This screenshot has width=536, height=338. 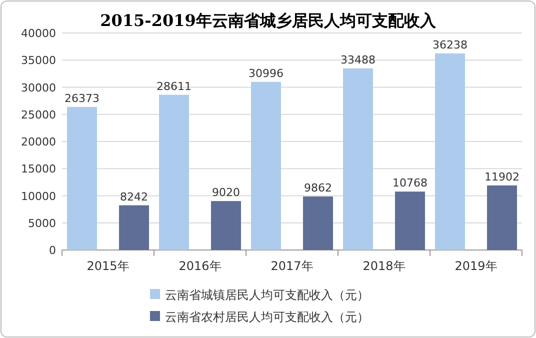 I want to click on chart-title: 2015-2019年云南省城乡居民人均可支配收入, so click(x=268, y=20).